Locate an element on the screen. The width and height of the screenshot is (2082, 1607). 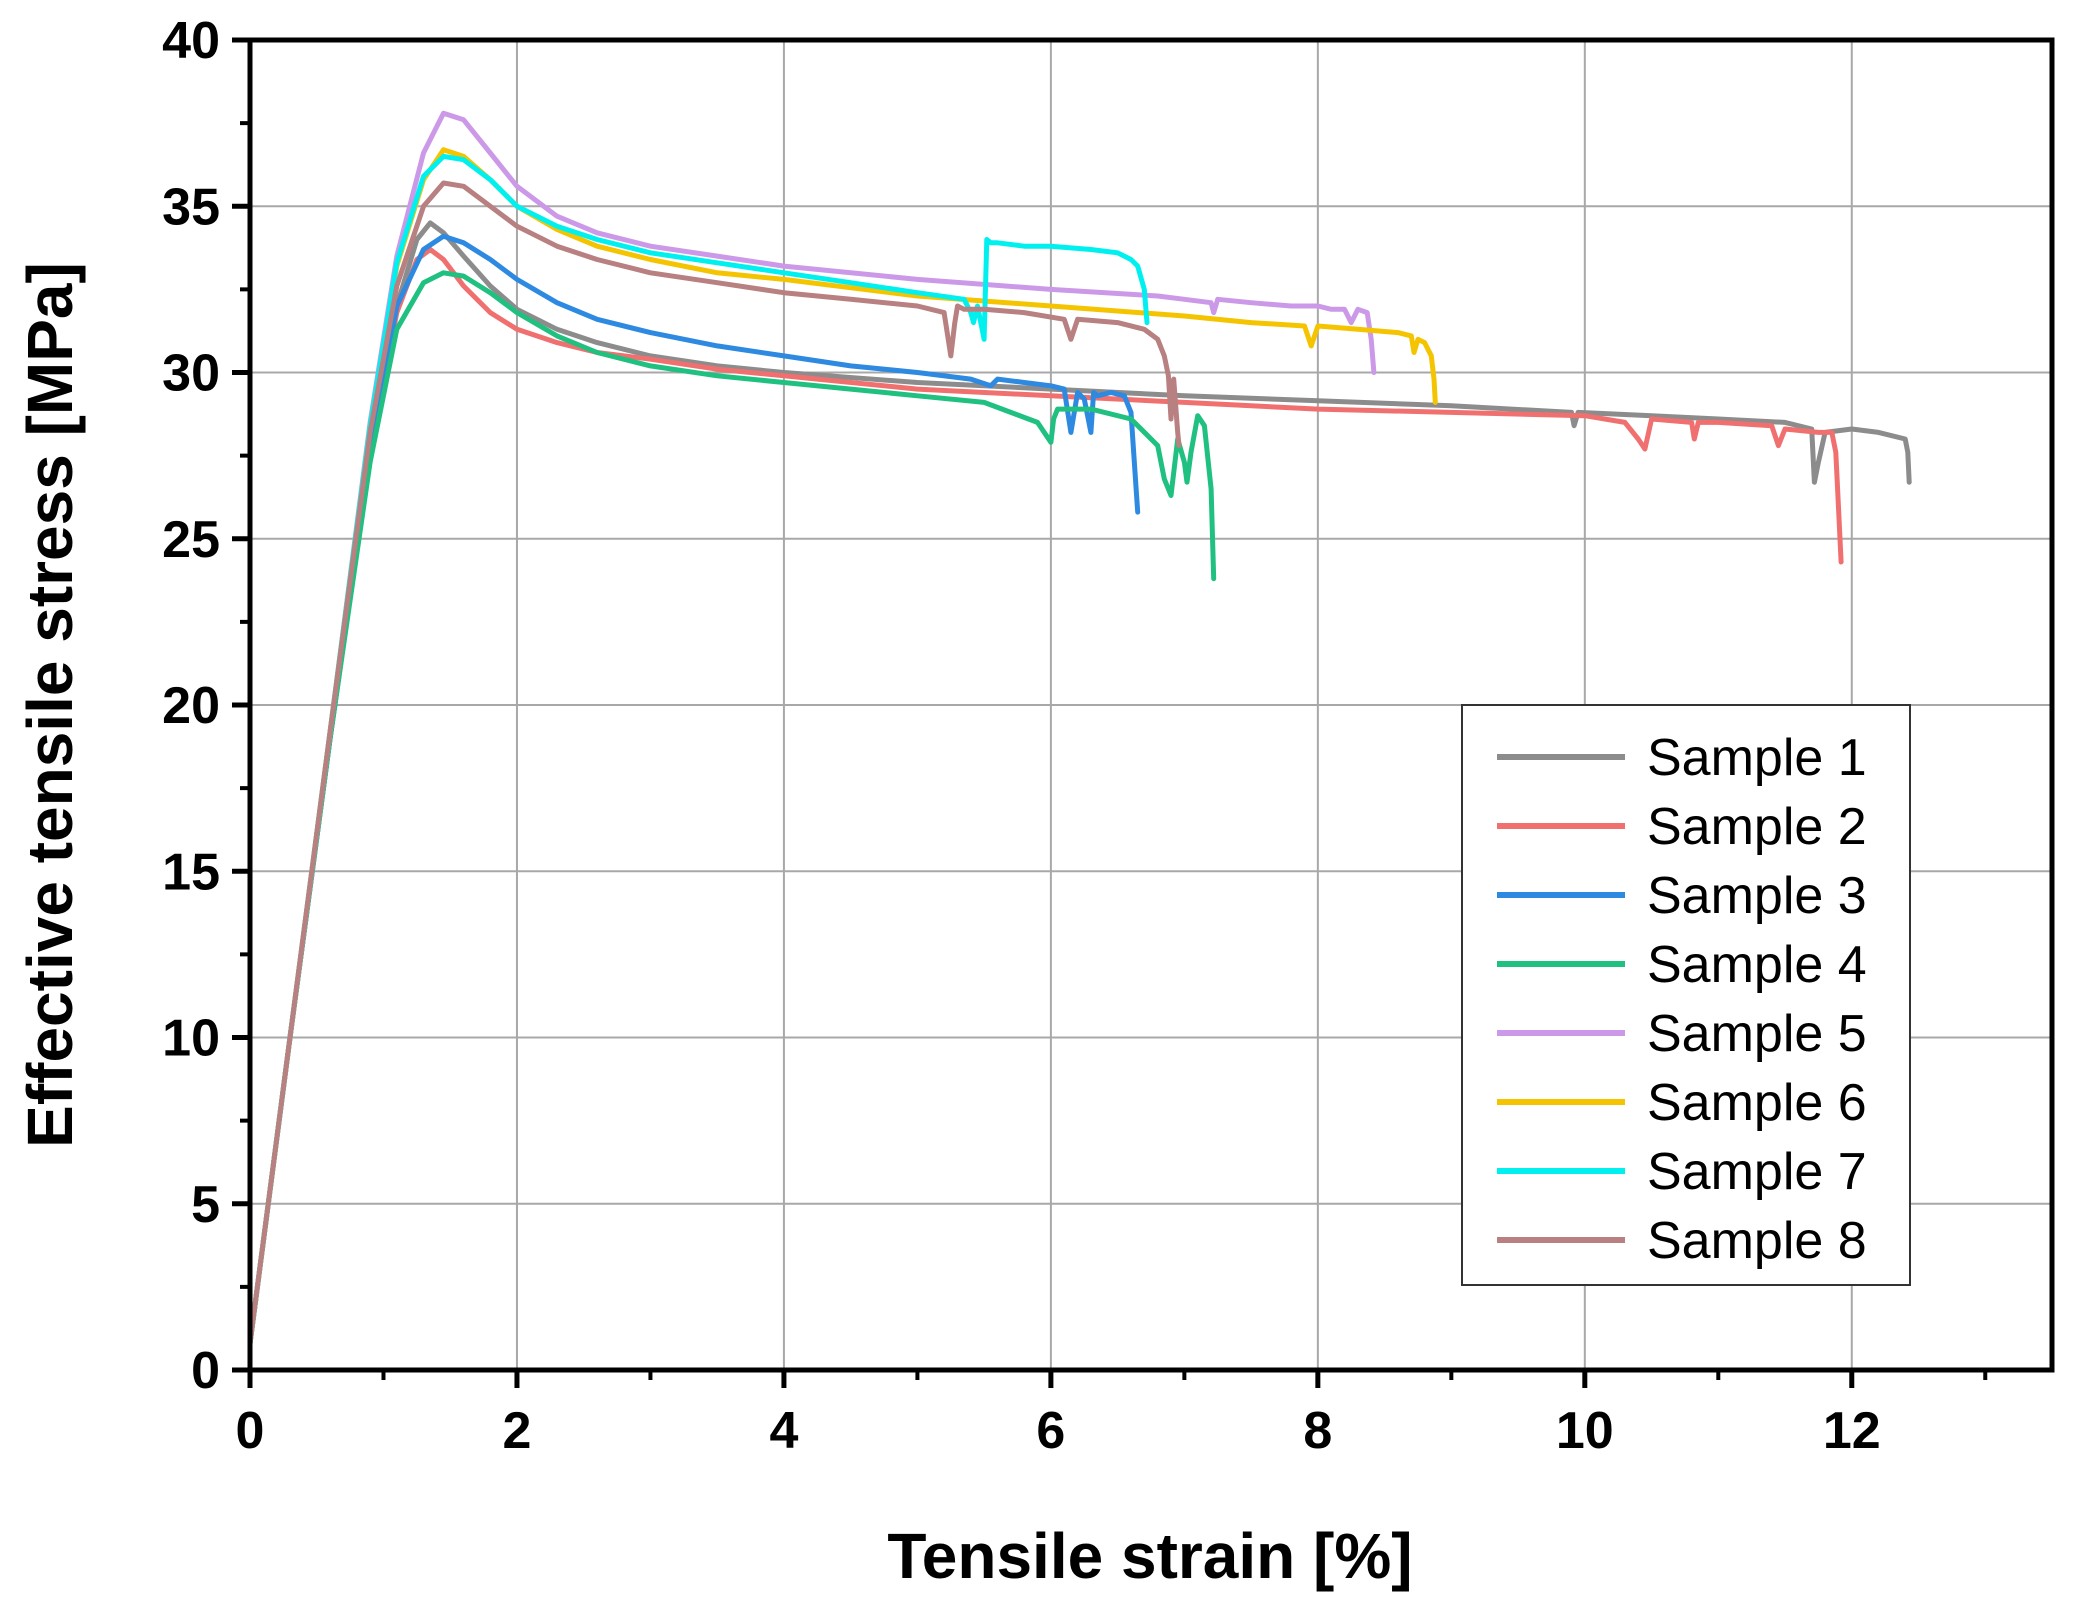
y-tick-label: 30 is located at coordinates (191, 374).